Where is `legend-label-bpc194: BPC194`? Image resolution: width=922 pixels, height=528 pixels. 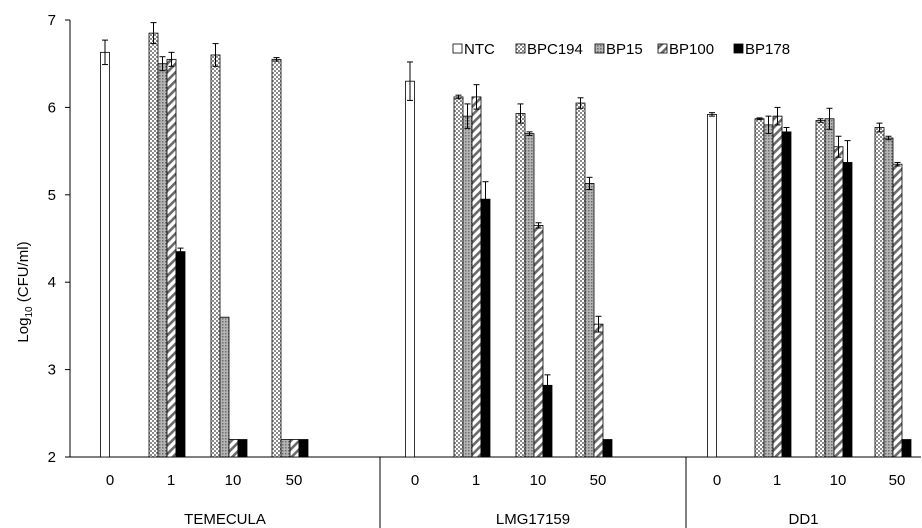
legend-label-bpc194: BPC194 is located at coordinates (555, 49).